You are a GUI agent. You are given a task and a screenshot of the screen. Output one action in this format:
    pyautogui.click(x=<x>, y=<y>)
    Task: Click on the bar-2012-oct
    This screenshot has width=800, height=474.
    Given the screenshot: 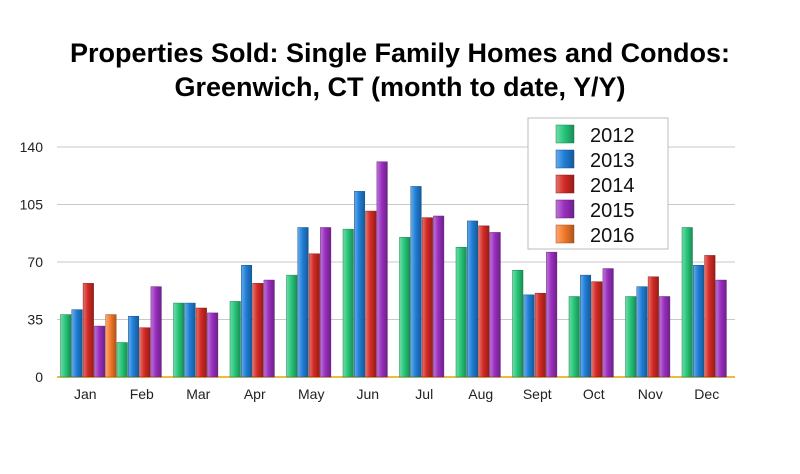 What is the action you would take?
    pyautogui.click(x=574, y=337)
    